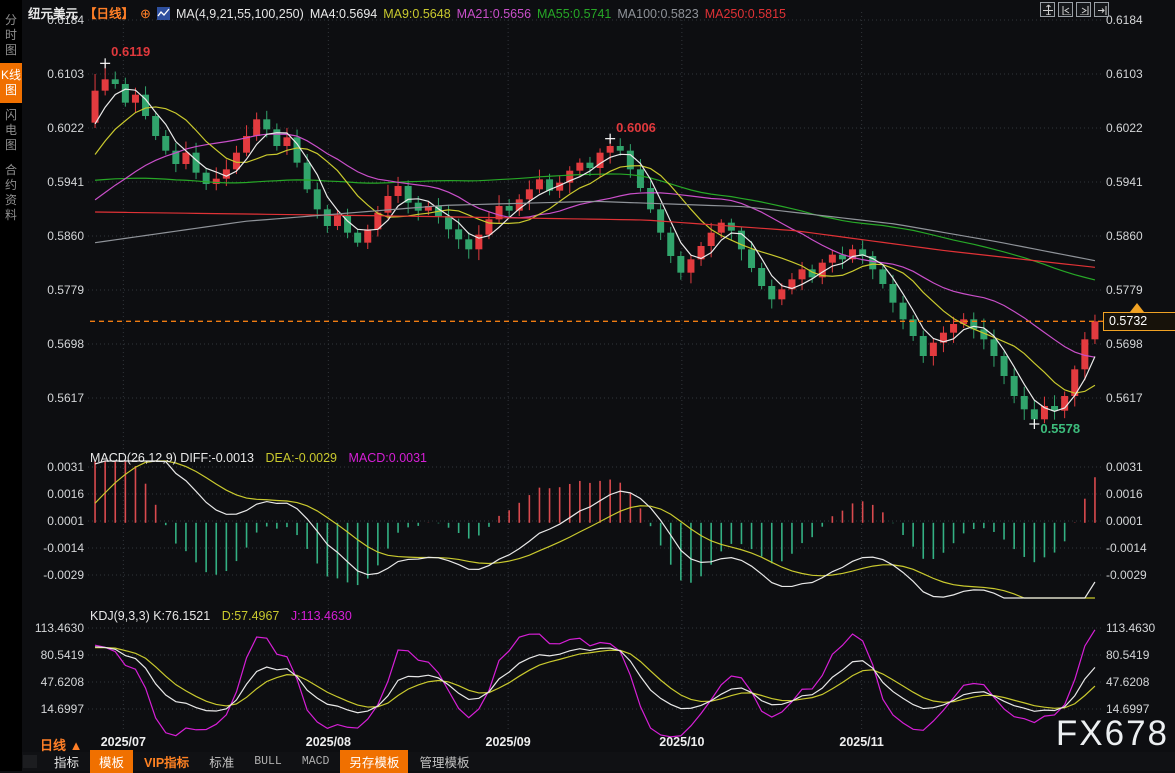  What do you see at coordinates (67, 763) in the screenshot?
I see `tab-indicators: 指标` at bounding box center [67, 763].